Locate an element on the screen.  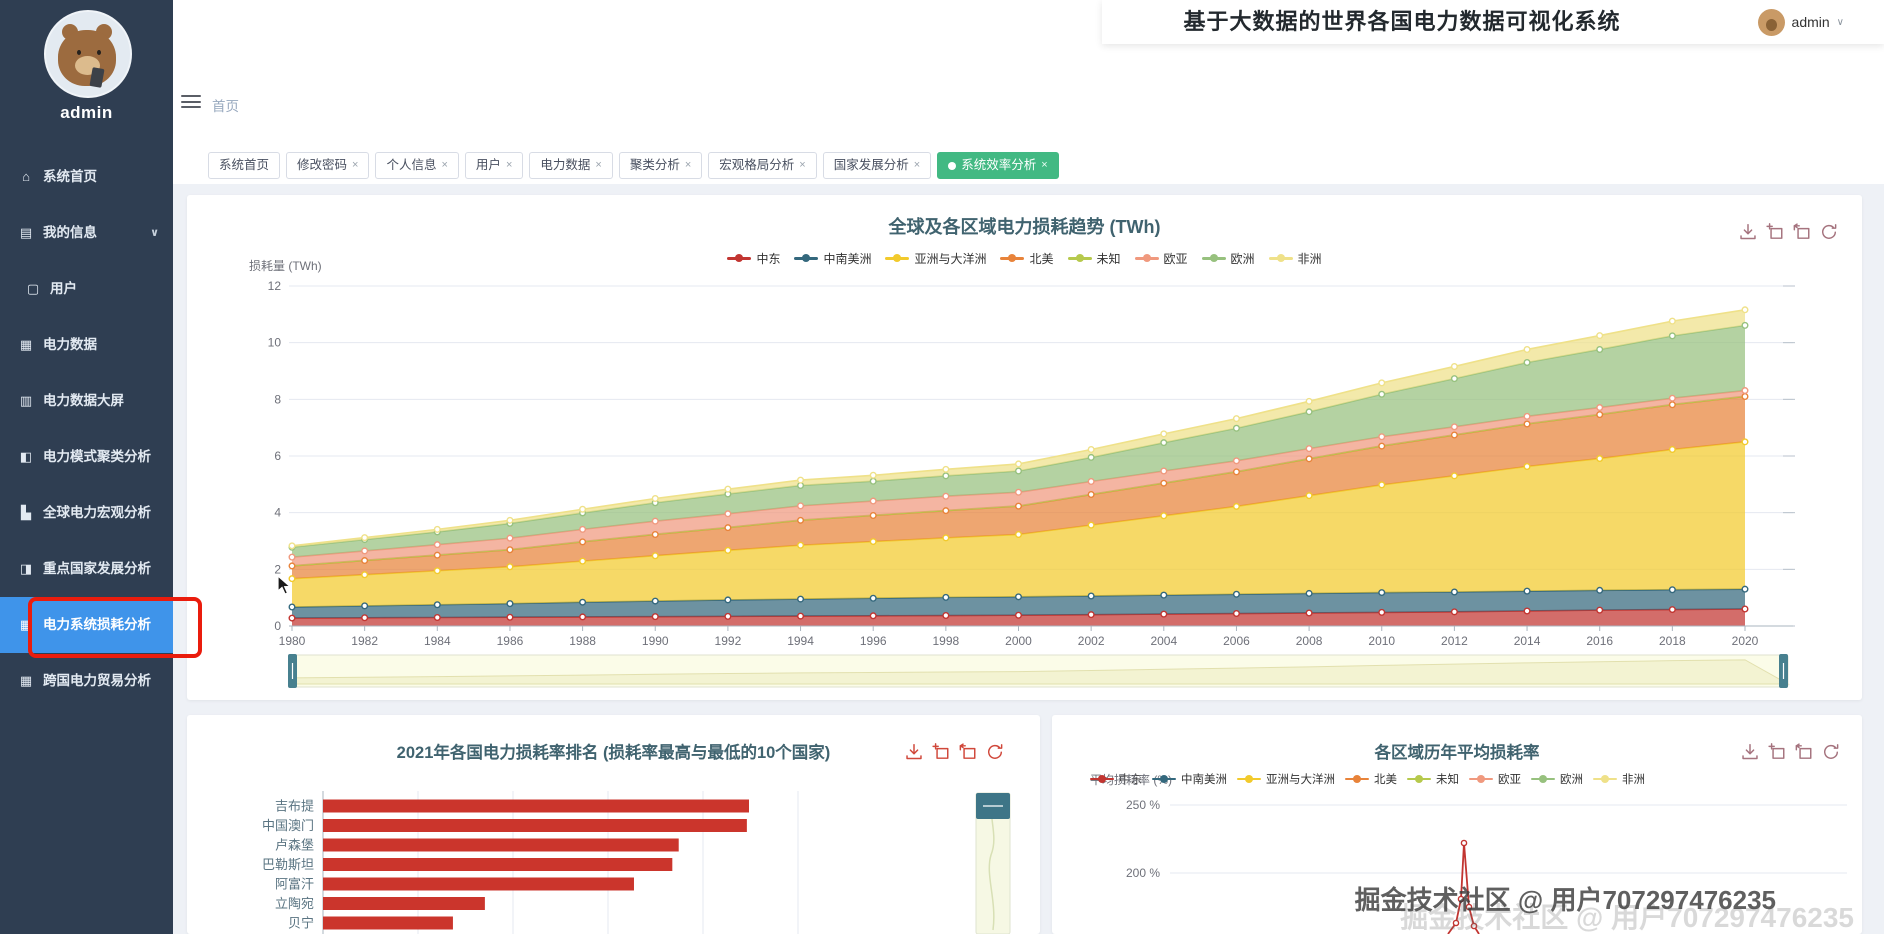
toolbox-avg-loss-rate is located at coordinates (1790, 752).